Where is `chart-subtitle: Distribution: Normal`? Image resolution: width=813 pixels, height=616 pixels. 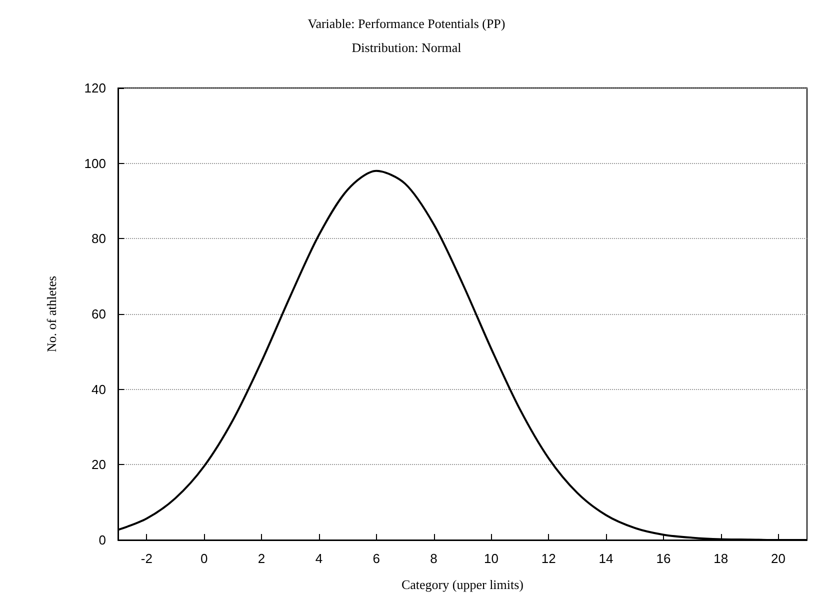 chart-subtitle: Distribution: Normal is located at coordinates (407, 47).